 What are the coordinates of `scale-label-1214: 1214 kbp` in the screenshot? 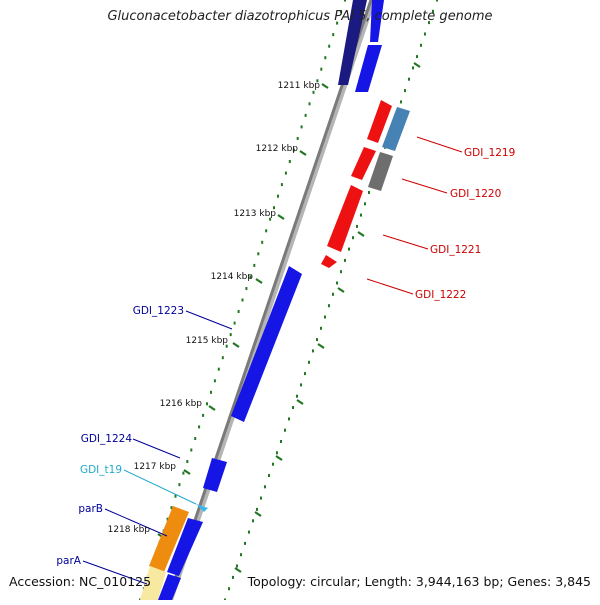 It's located at (232, 277).